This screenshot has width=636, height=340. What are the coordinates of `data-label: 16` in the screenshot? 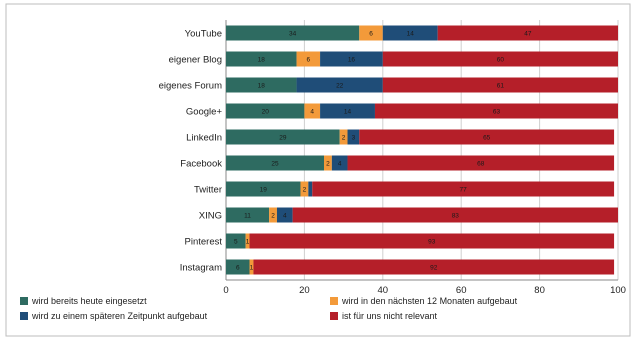 It's located at (352, 59).